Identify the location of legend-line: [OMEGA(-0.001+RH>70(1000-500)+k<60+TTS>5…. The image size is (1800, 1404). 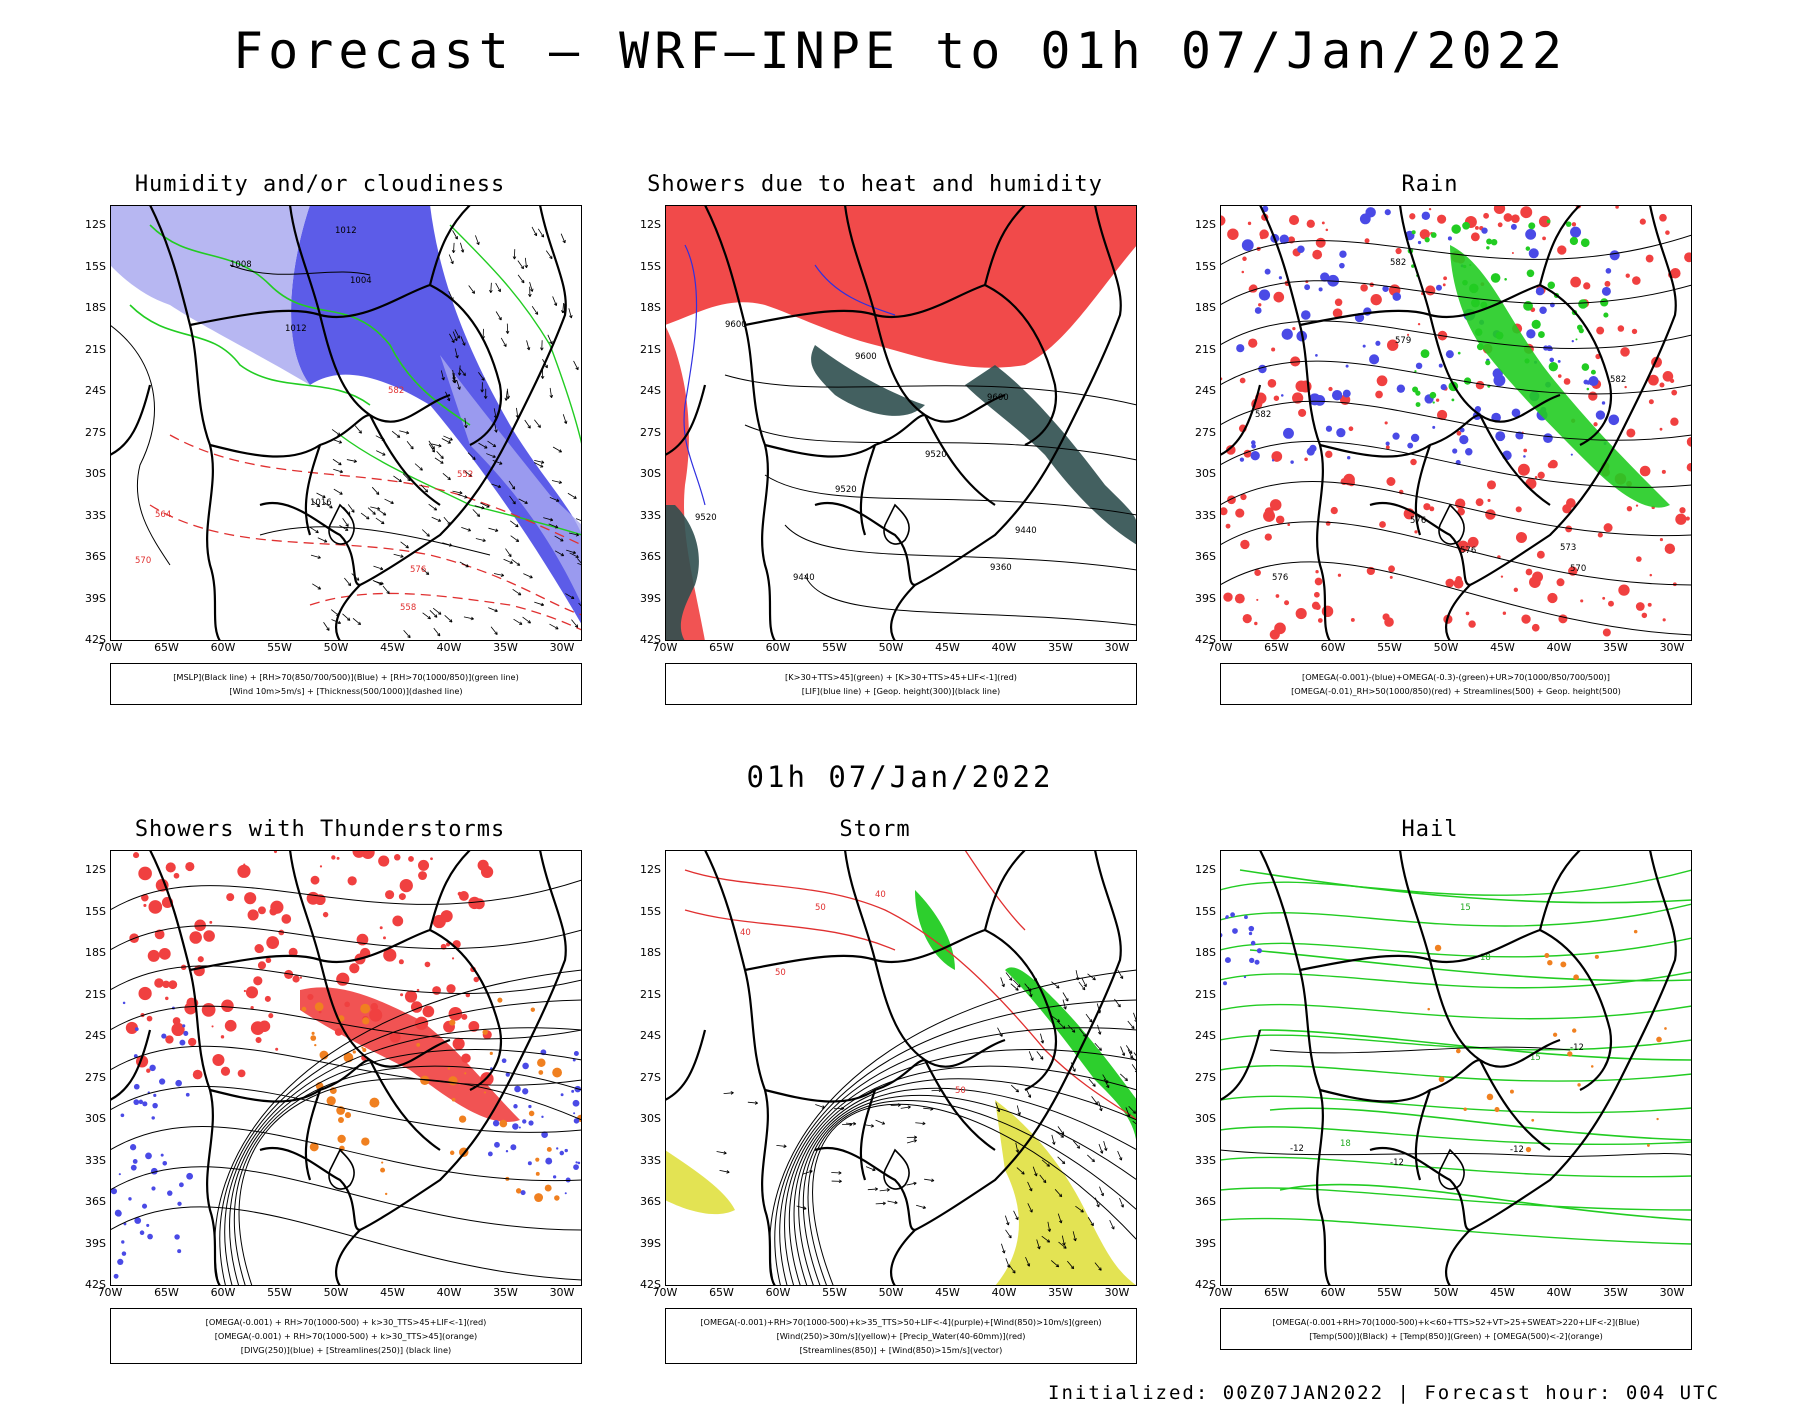
(1456, 1322).